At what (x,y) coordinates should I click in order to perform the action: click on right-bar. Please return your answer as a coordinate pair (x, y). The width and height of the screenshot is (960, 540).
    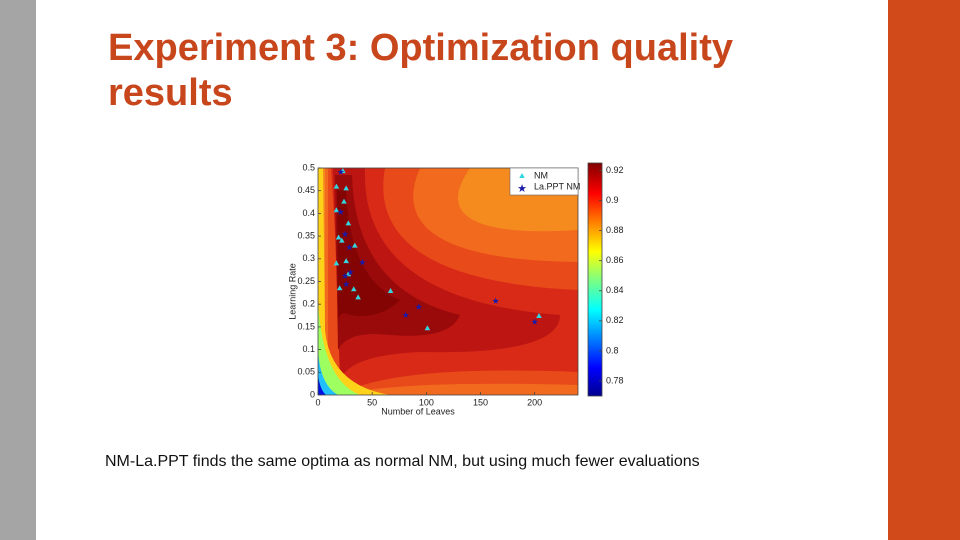
    Looking at the image, I should click on (924, 270).